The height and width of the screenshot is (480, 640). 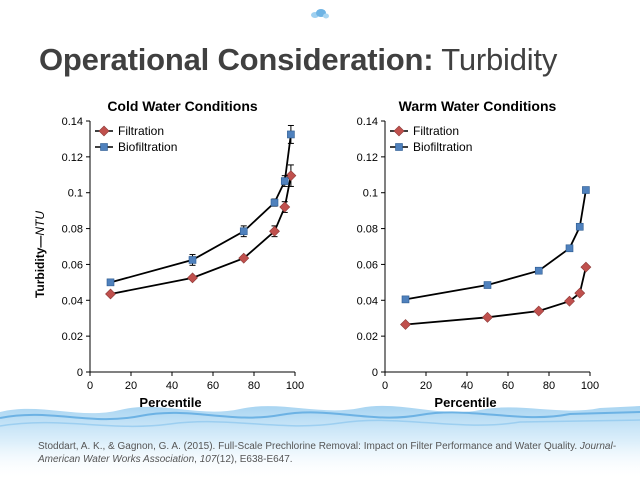 I want to click on chart-title: Cold Water Conditions, so click(x=182, y=106).